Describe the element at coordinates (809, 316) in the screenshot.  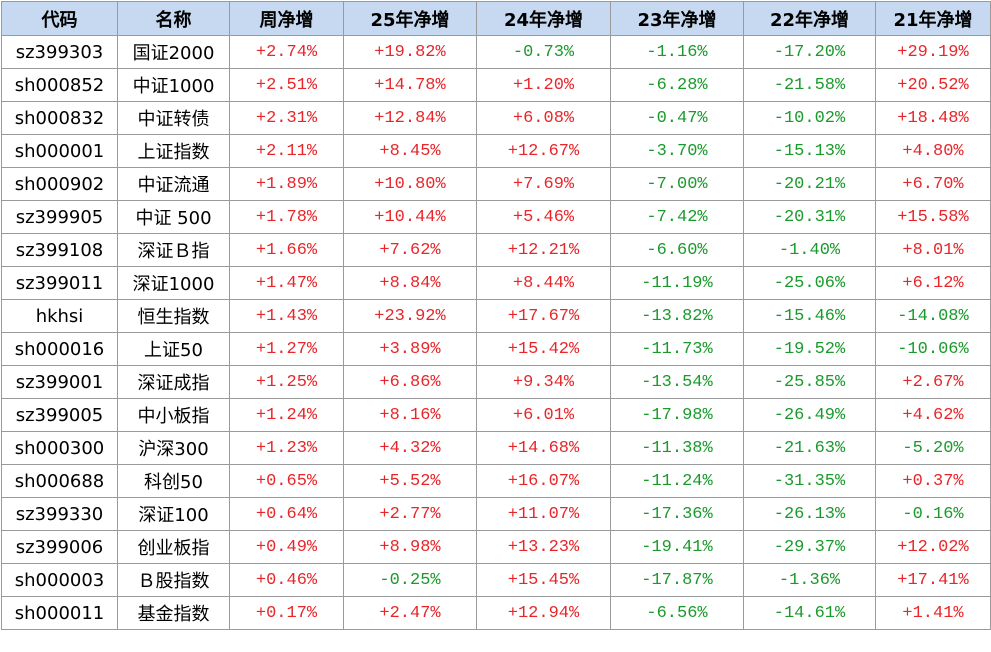
I see `value-cell: -15.46%` at that location.